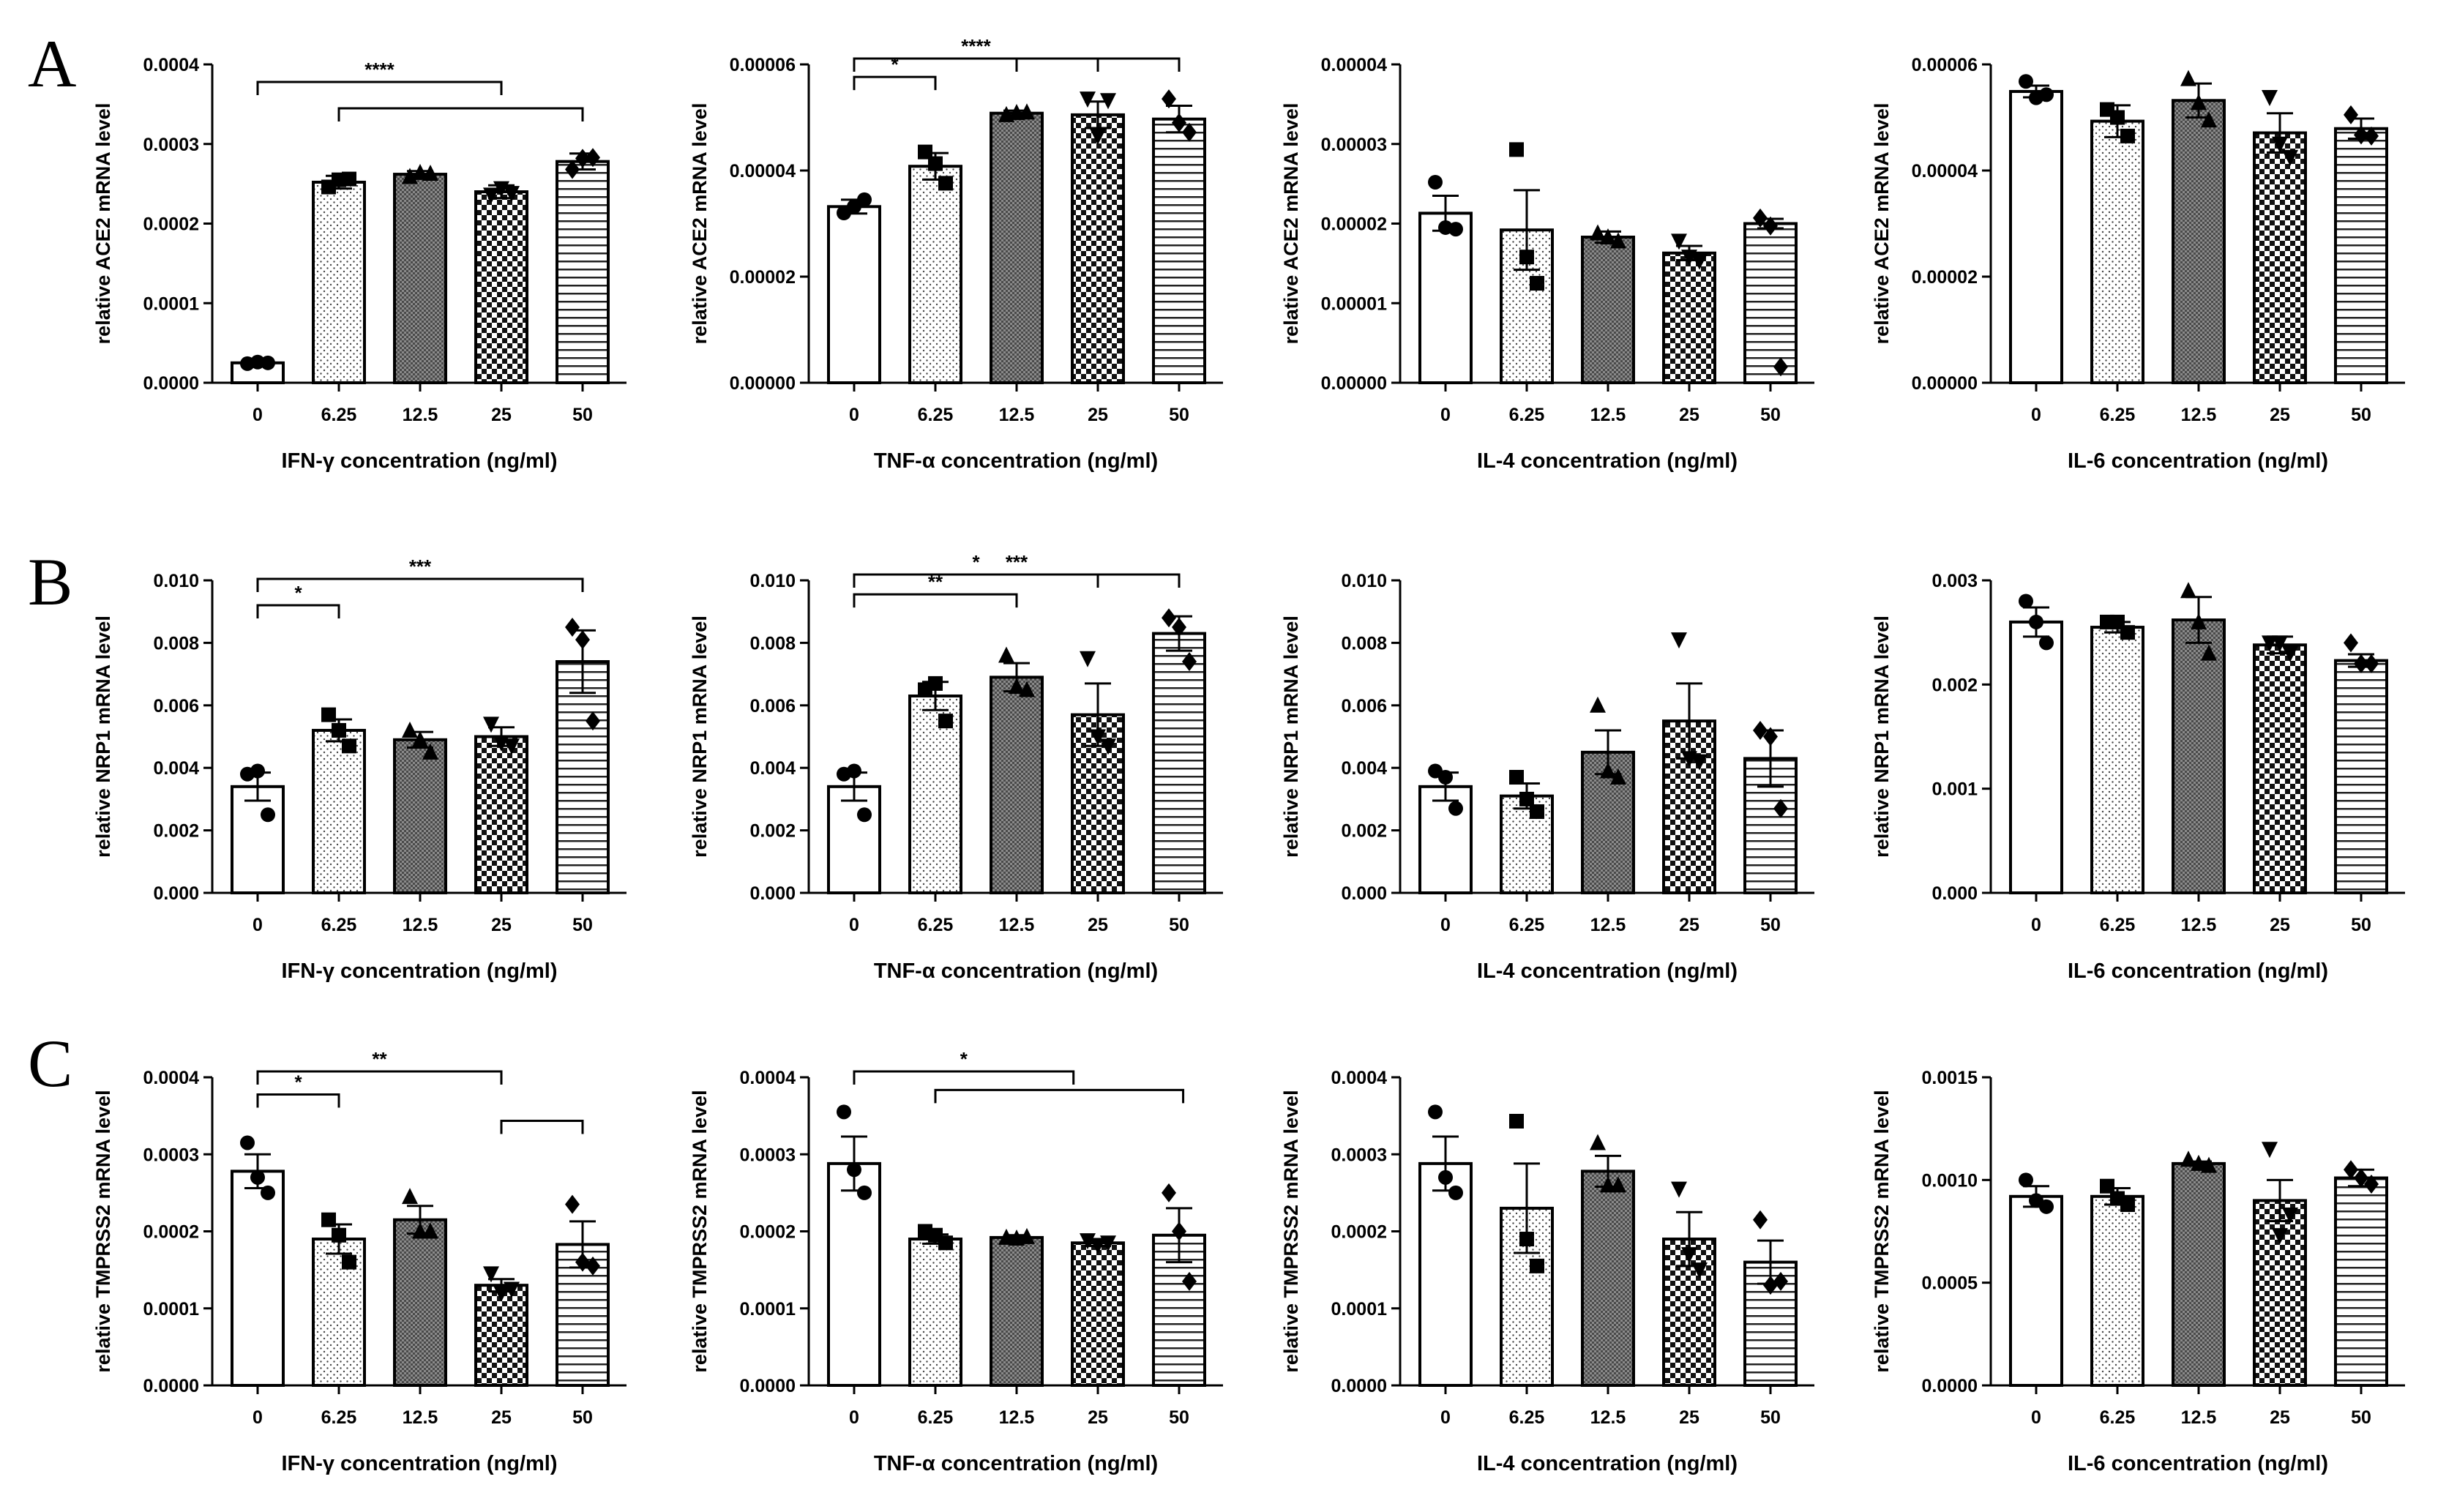  Describe the element at coordinates (763, 65) in the screenshot. I see `y-tick-label: 0.00006` at that location.